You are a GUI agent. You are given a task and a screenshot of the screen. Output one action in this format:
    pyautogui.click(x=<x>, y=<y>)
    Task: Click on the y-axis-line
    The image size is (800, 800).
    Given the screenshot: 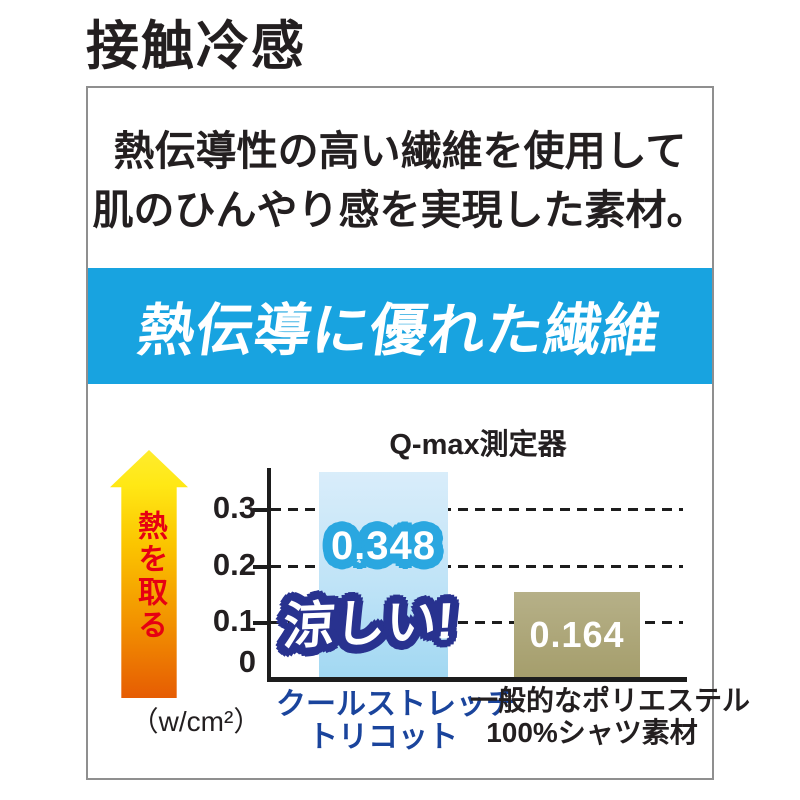 What is the action you would take?
    pyautogui.click(x=269, y=574)
    